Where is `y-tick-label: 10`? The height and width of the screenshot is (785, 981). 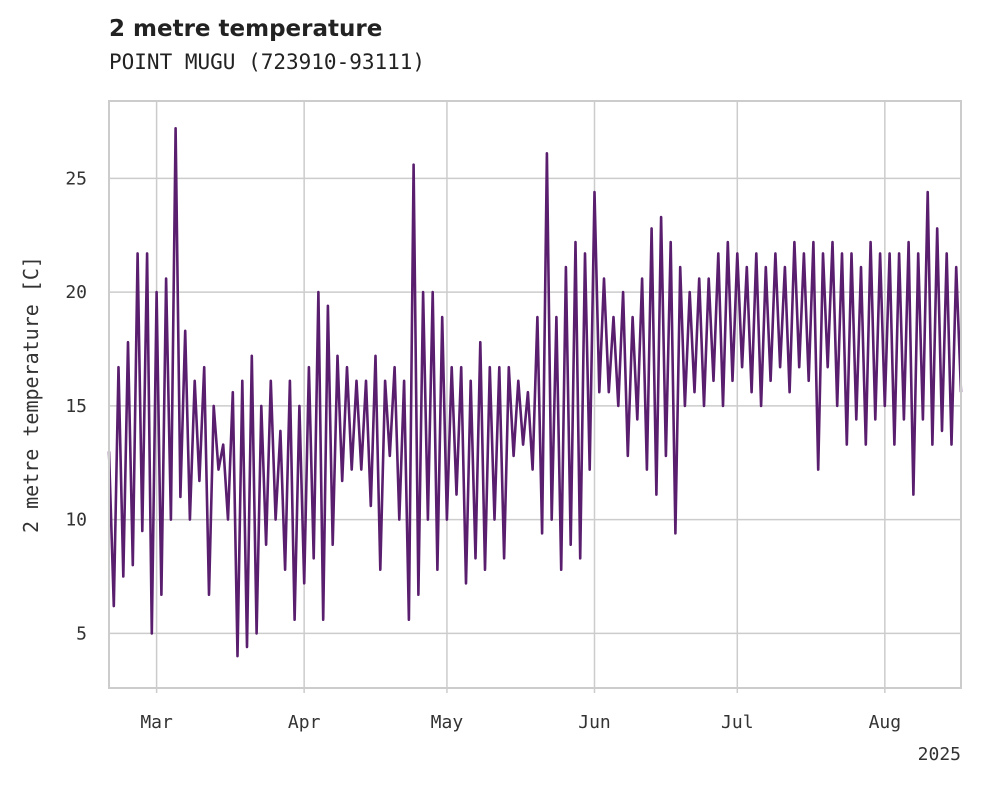 y-tick-label: 10 is located at coordinates (76, 520).